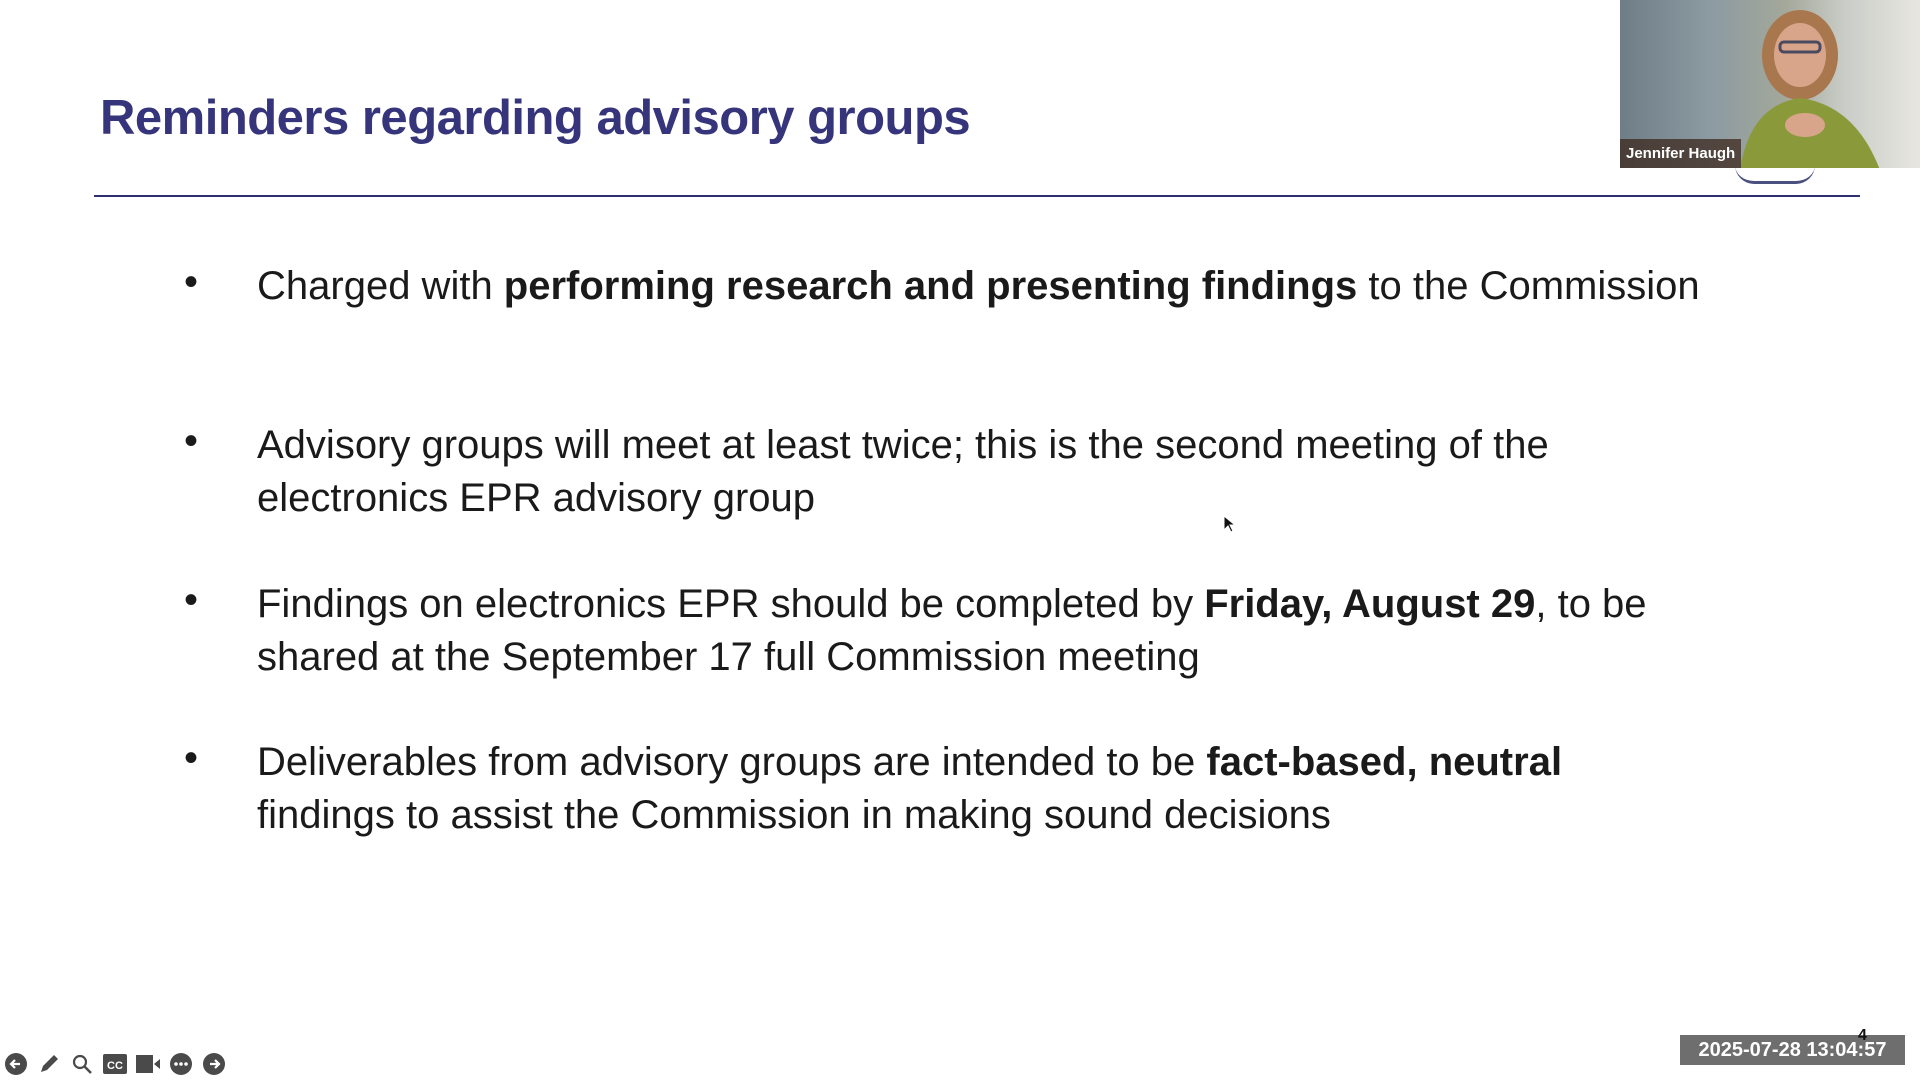 The width and height of the screenshot is (1920, 1080). Describe the element at coordinates (1862, 1035) in the screenshot. I see `slide-page-number: 4` at that location.